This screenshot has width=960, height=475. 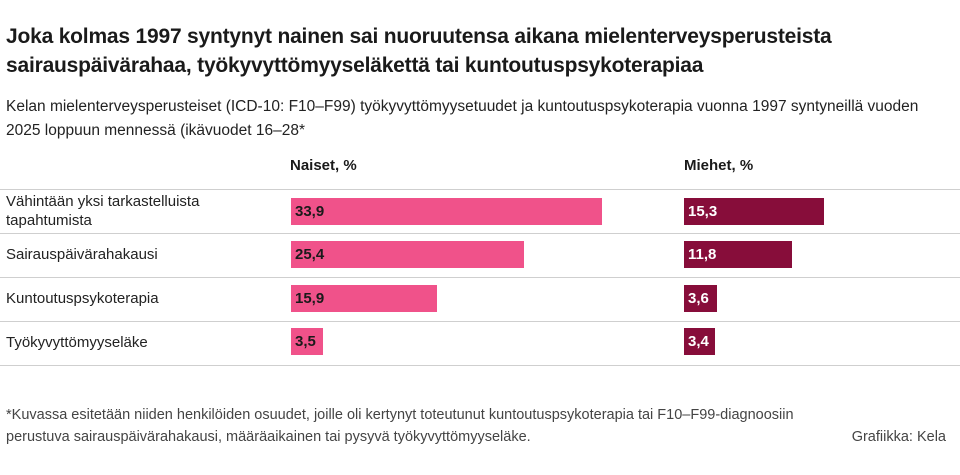 I want to click on bar-value-label: 3,5, so click(x=305, y=341).